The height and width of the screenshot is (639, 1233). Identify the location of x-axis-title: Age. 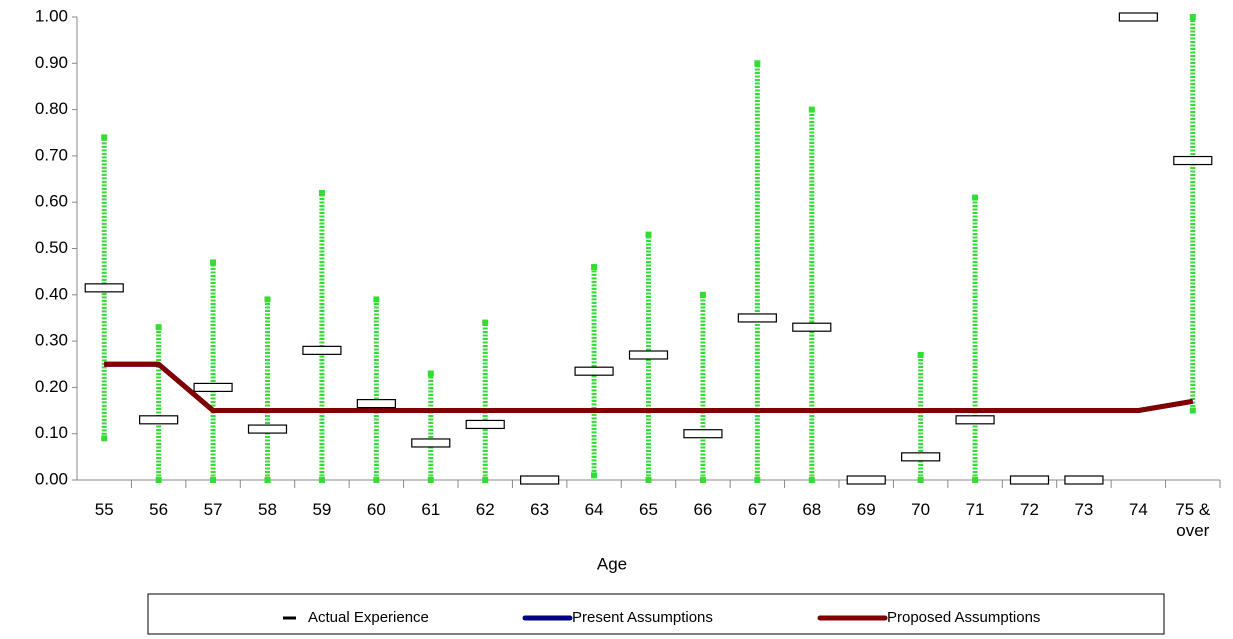
(612, 563).